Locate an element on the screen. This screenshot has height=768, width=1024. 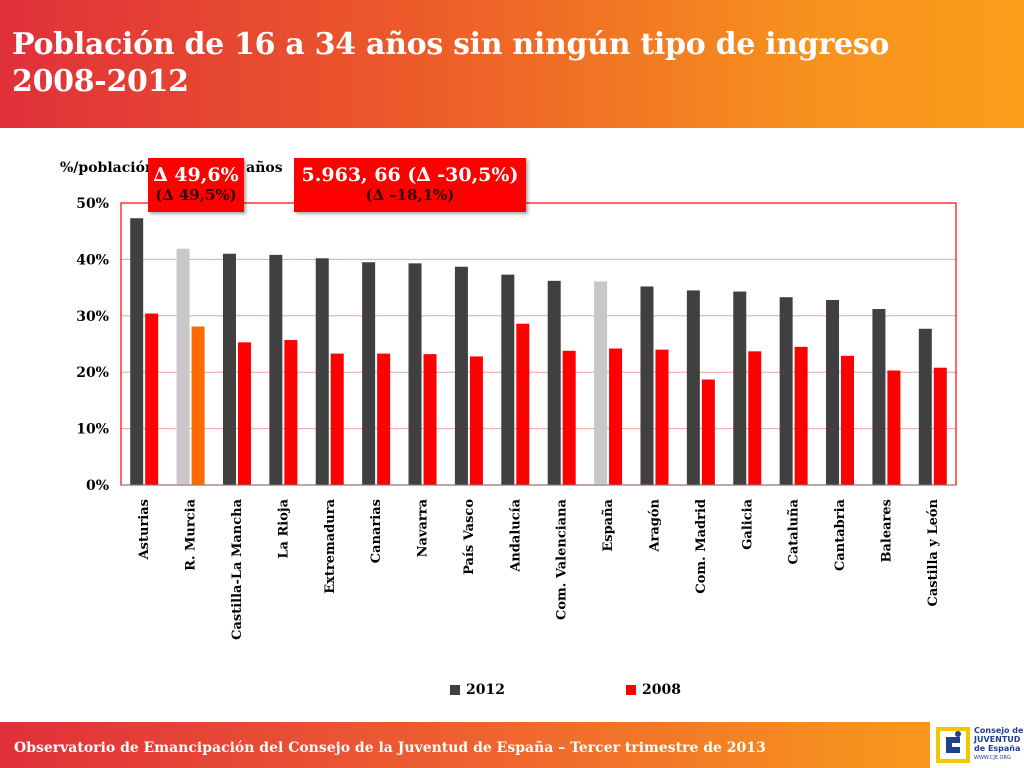
x-tick-label: Asturias is located at coordinates (144, 529).